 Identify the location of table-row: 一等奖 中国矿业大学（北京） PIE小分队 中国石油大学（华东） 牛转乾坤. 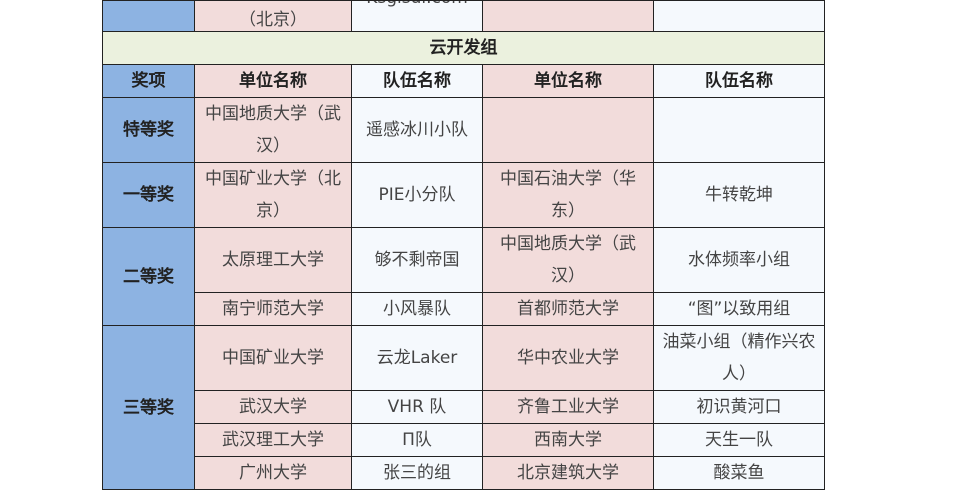
(463, 195).